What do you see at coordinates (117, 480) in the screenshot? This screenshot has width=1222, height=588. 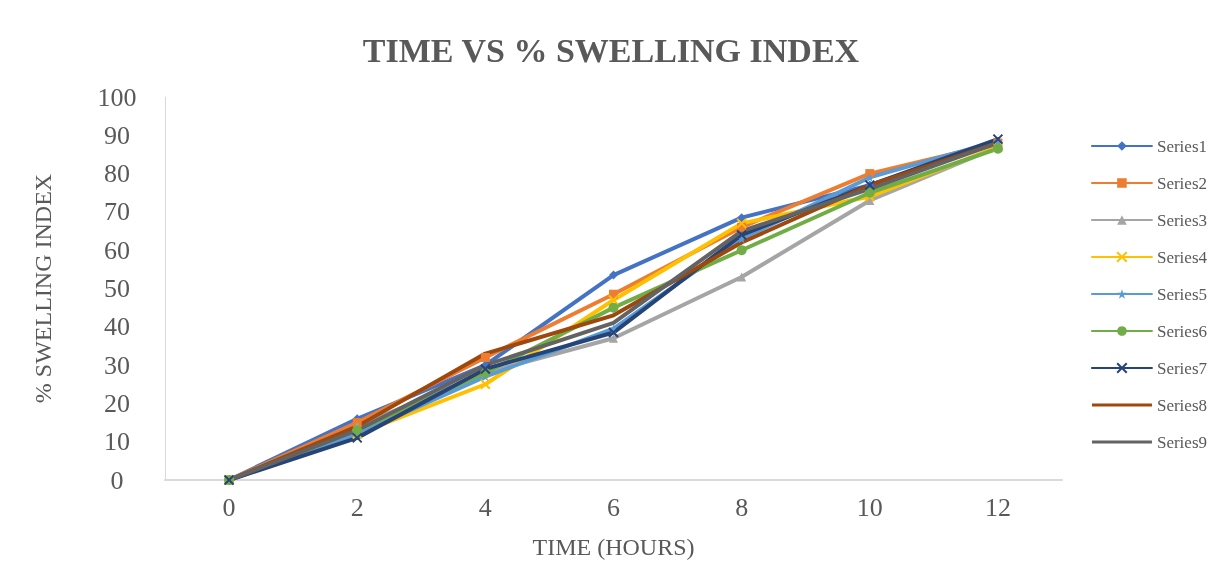 I see `y-tick-label: 0` at bounding box center [117, 480].